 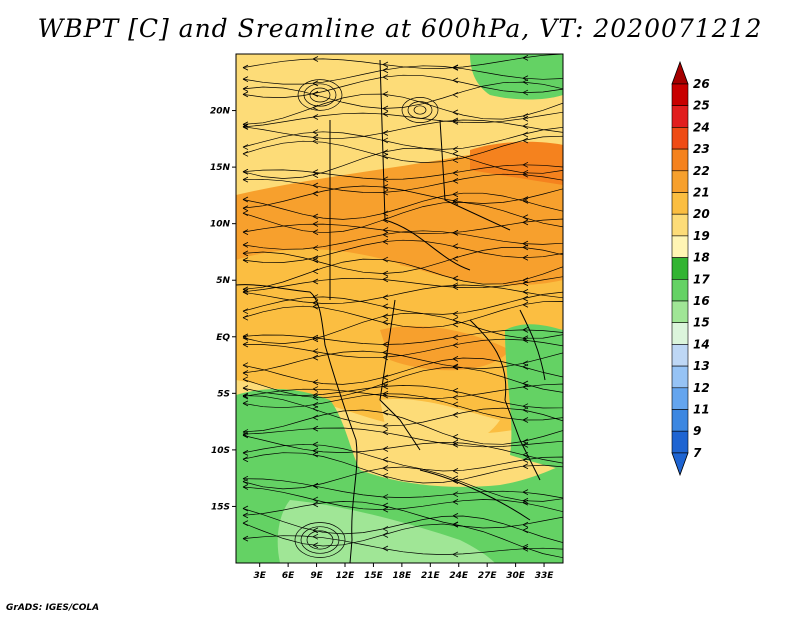 I want to click on x-axis: 3E 6E 9E 12E 15E 18E 21E 24E 27E 30E 33E, so click(x=403, y=572).